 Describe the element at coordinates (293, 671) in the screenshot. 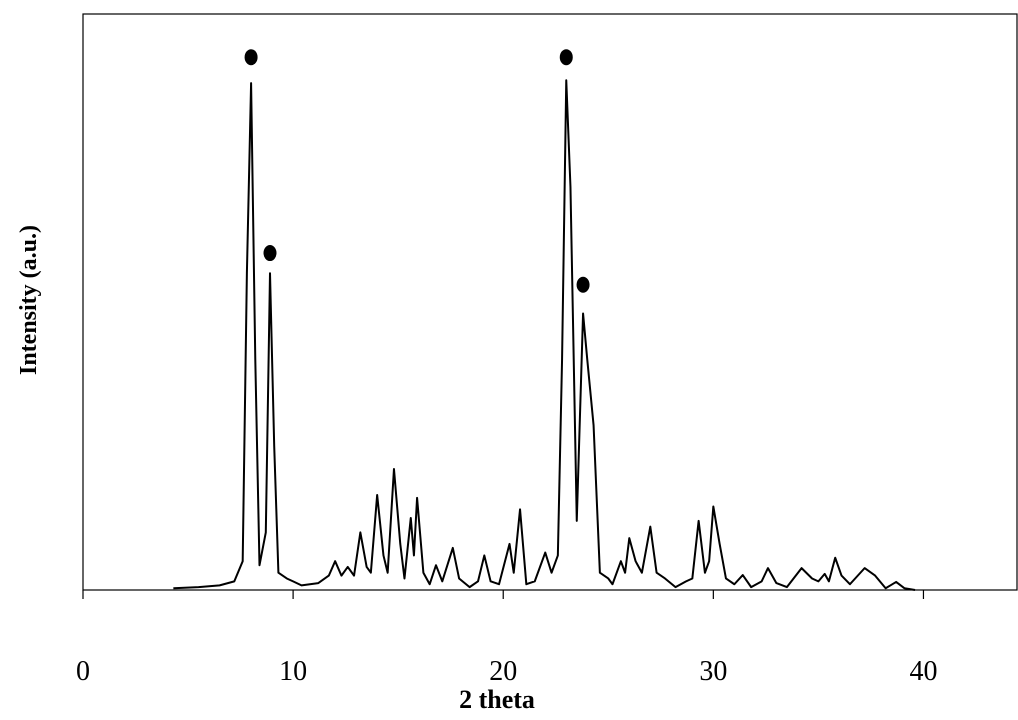

I see `x-tick-label: 10` at that location.